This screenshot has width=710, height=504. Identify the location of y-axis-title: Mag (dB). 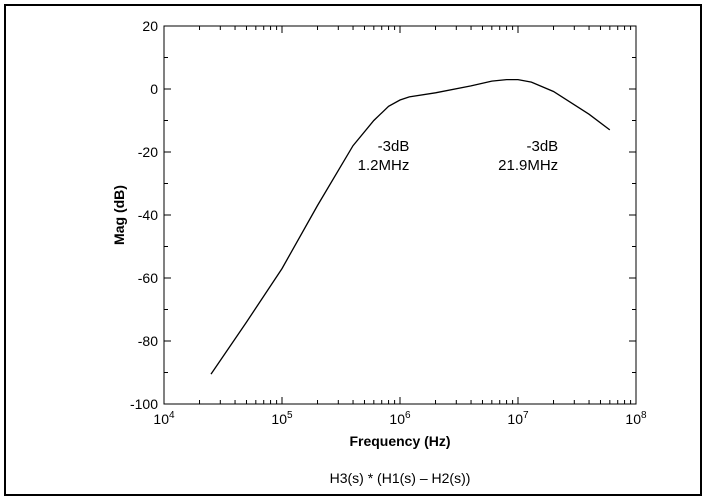
(119, 215).